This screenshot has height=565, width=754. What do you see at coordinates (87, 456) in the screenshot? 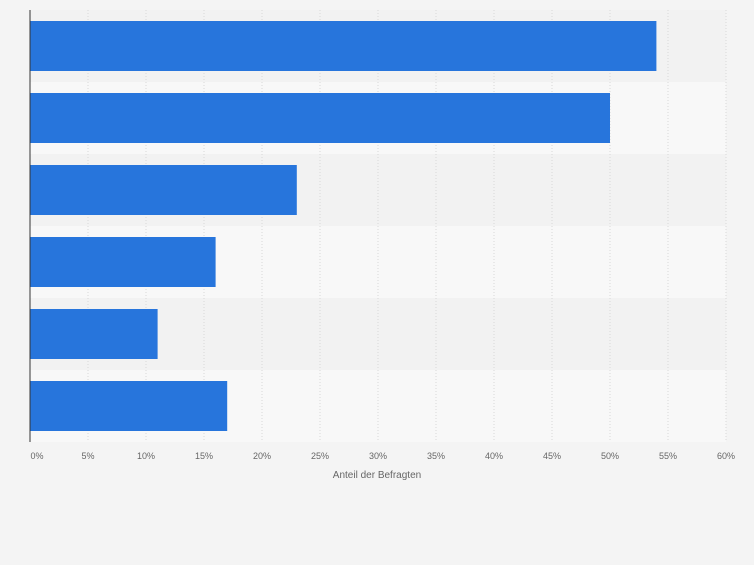
I see `x-tick-label: 5%` at bounding box center [87, 456].